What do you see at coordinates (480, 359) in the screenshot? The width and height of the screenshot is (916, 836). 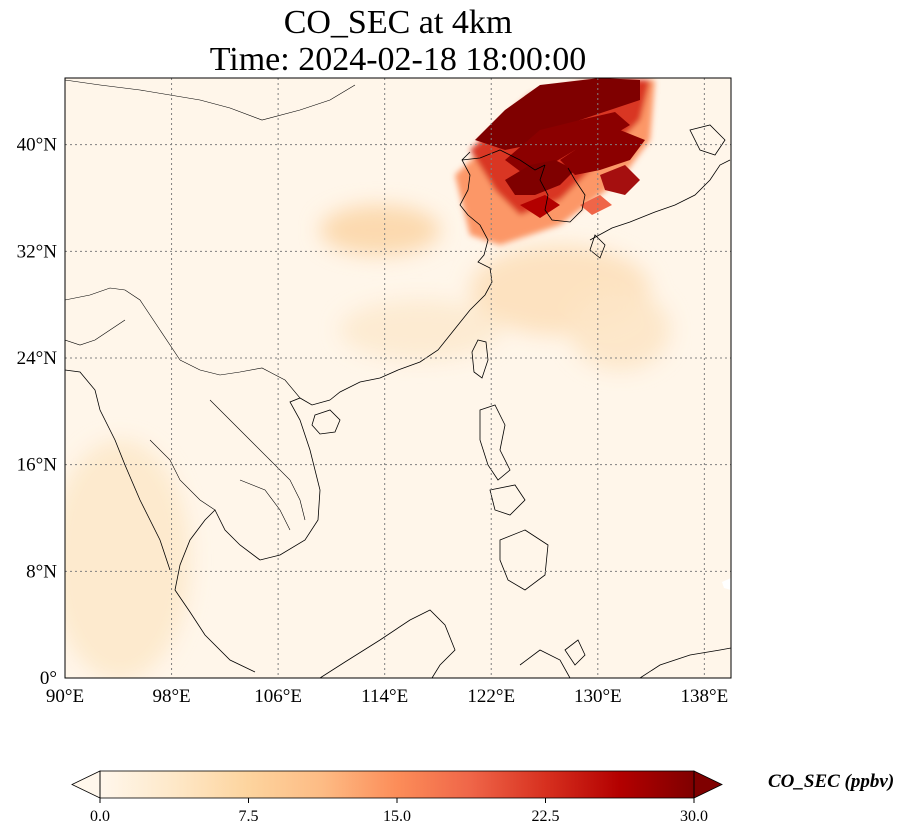 I see `coastline-taiwan` at bounding box center [480, 359].